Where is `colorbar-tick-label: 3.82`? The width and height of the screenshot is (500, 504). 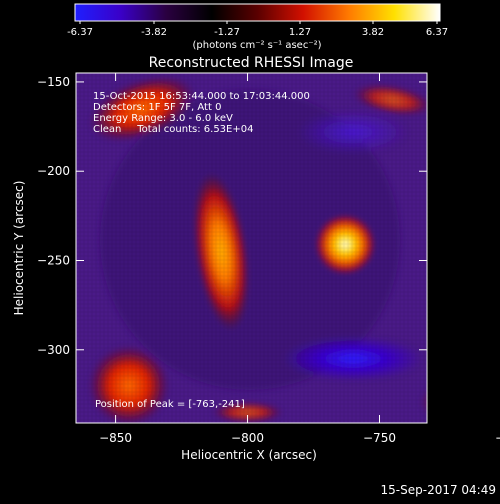
colorbar-tick-label: 3.82 is located at coordinates (373, 32).